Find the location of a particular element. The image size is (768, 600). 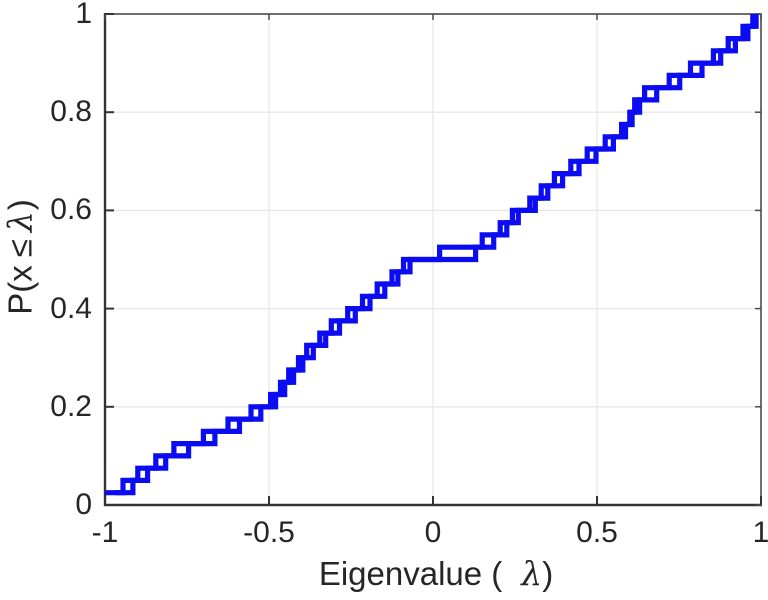

y-tick-label: 0.2 is located at coordinates (71, 406).